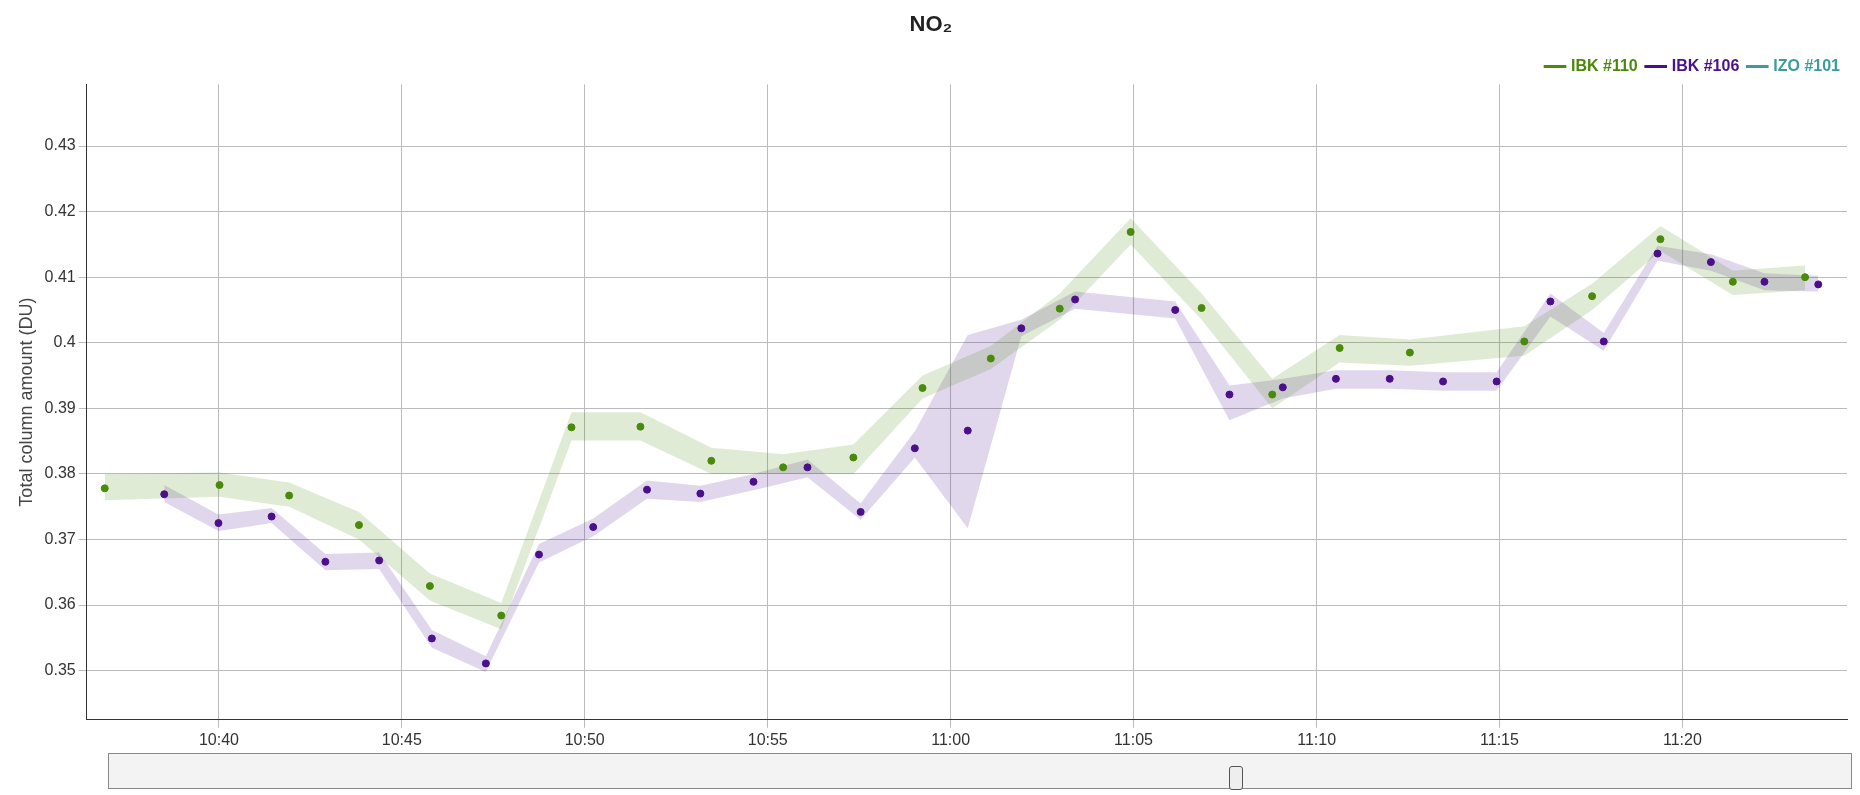 The width and height of the screenshot is (1860, 795). What do you see at coordinates (951, 739) in the screenshot?
I see `x-tick-label: 11:00` at bounding box center [951, 739].